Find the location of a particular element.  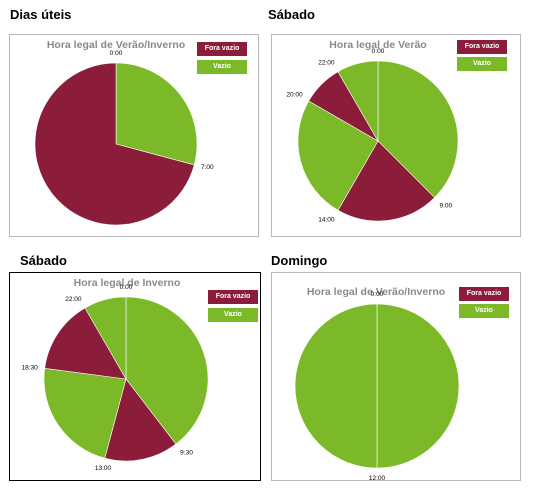

heading-domingo: Domingo is located at coordinates (299, 260).